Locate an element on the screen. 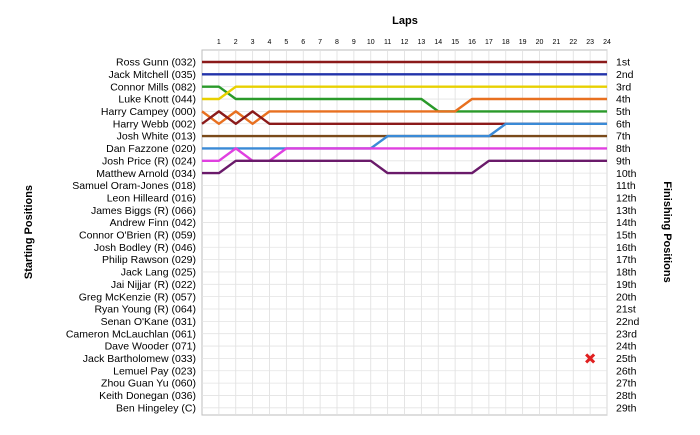  lap-tick-label: 1 is located at coordinates (219, 42).